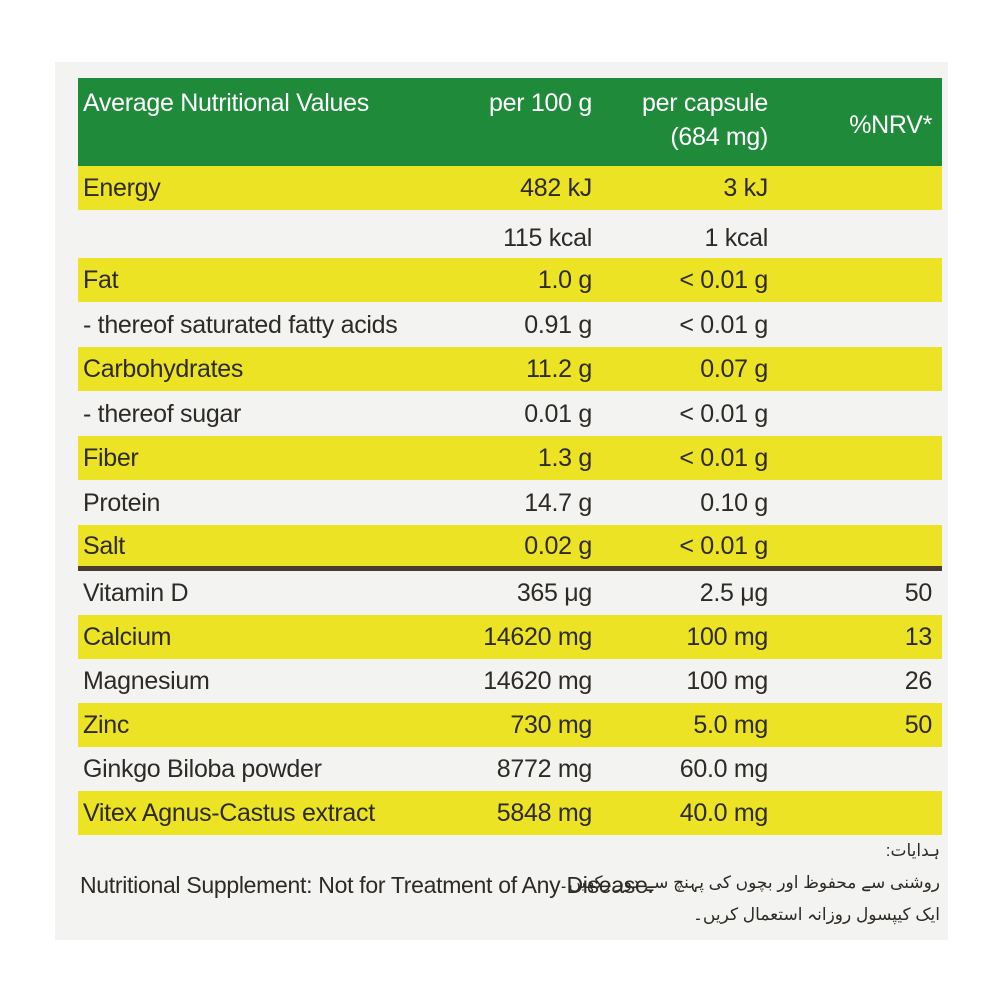 The height and width of the screenshot is (1000, 1000). I want to click on row-per-100g: 11.2 g, so click(559, 369).